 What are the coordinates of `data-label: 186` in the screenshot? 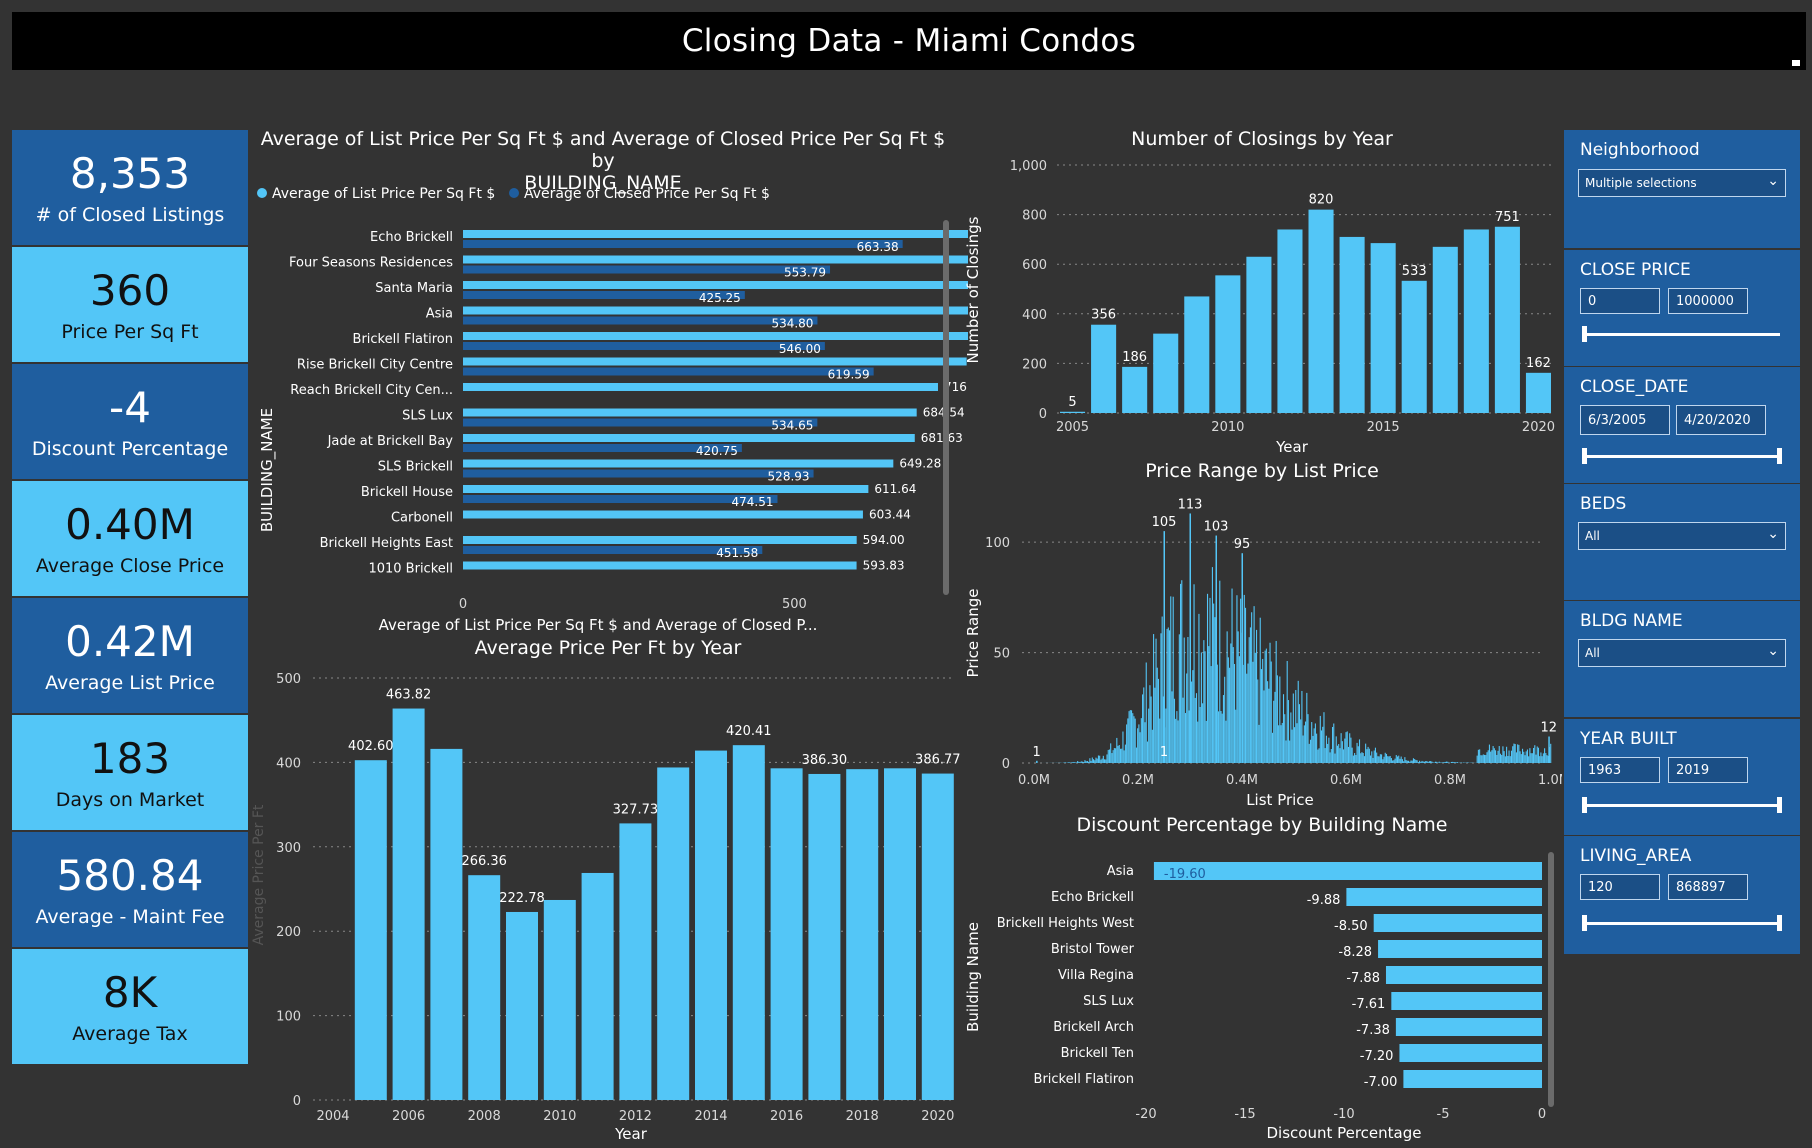 It's located at (1134, 357).